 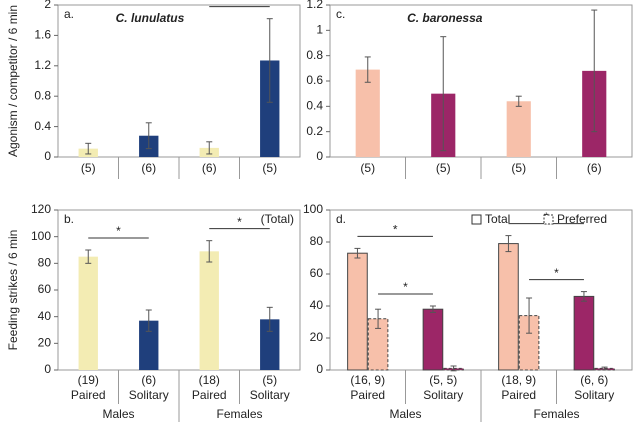 I want to click on panel-label: b., so click(x=69, y=219).